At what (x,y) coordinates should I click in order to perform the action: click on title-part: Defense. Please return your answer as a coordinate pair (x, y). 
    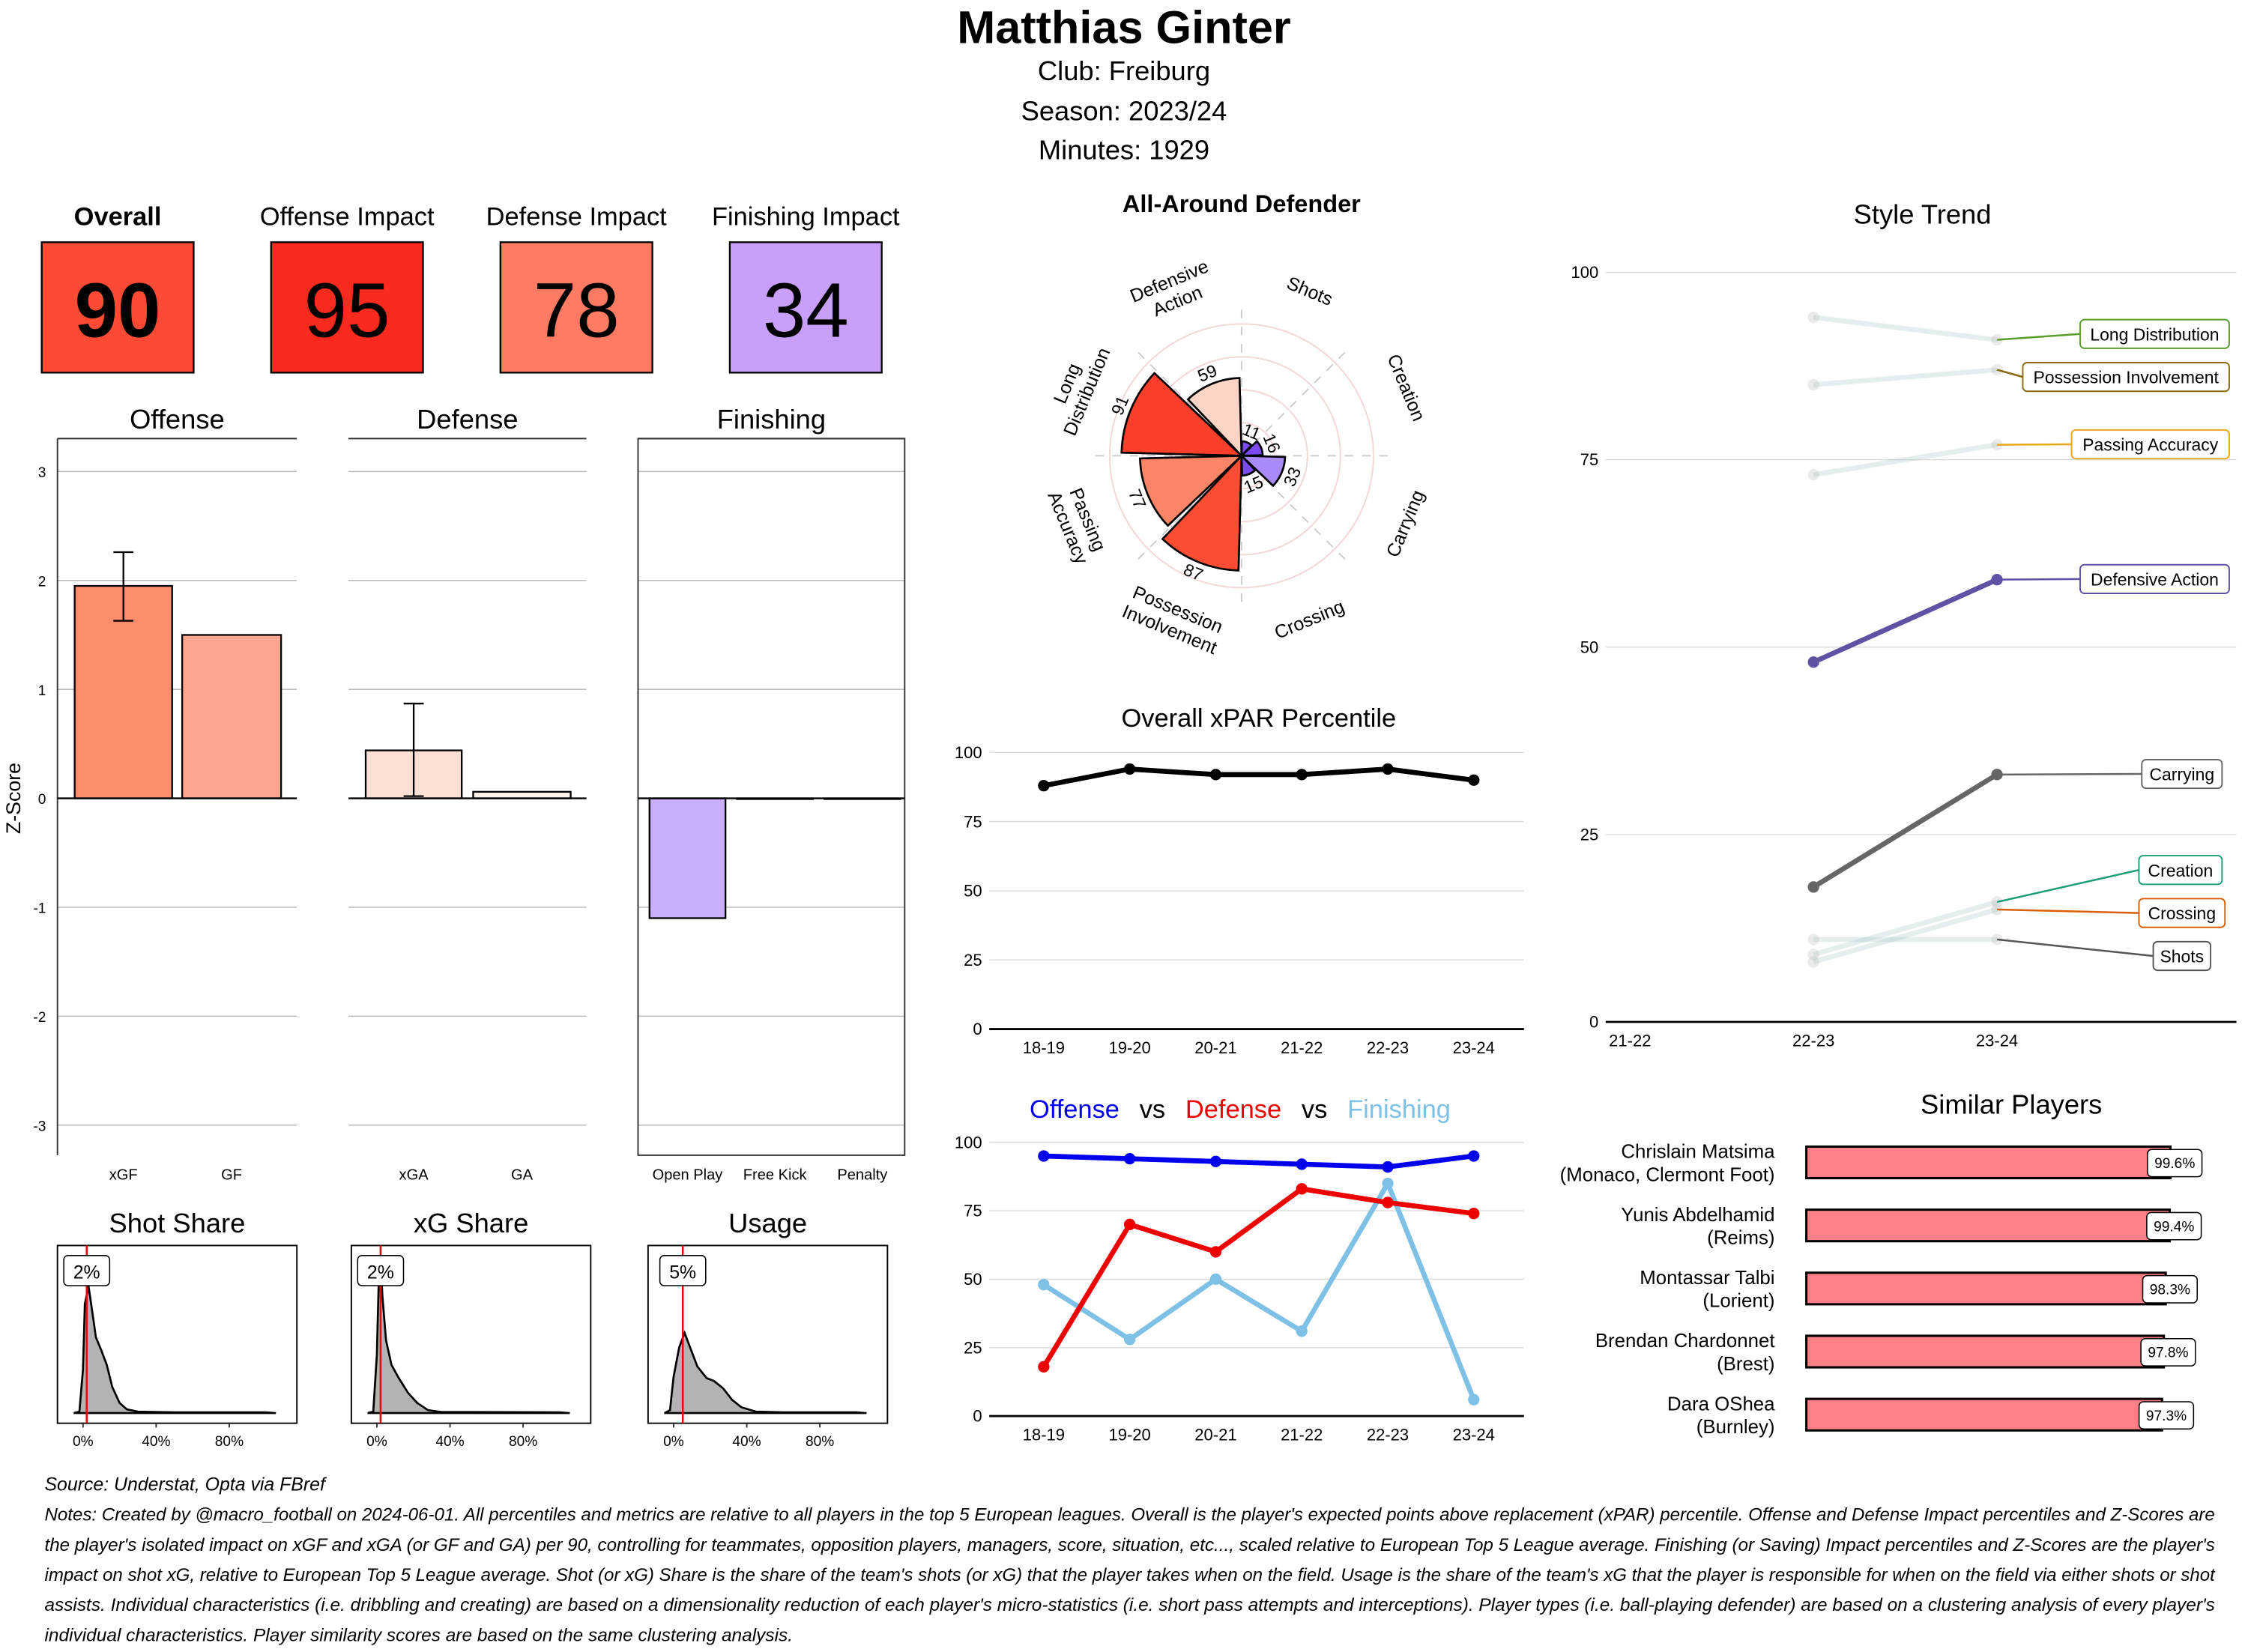
    Looking at the image, I should click on (1233, 1109).